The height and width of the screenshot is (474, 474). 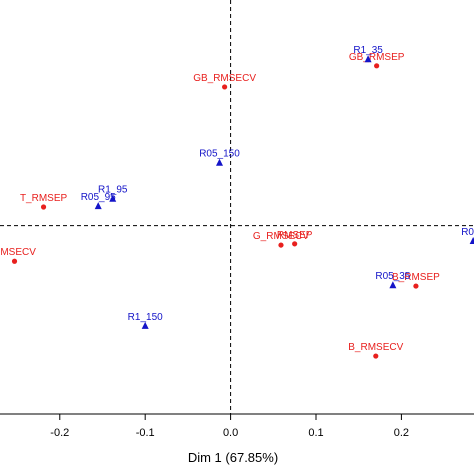 I want to click on data-point-label: RMSECV, so click(x=18, y=252).